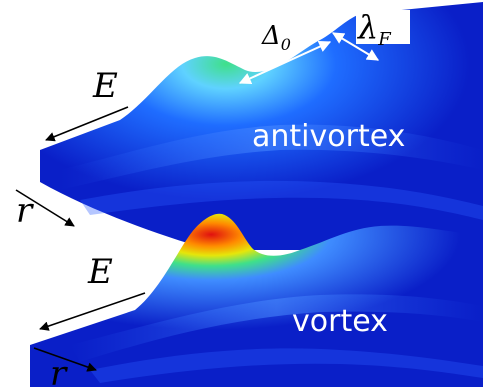 This screenshot has width=483, height=387. What do you see at coordinates (276, 37) in the screenshot?
I see `gap-label: Δ0` at bounding box center [276, 37].